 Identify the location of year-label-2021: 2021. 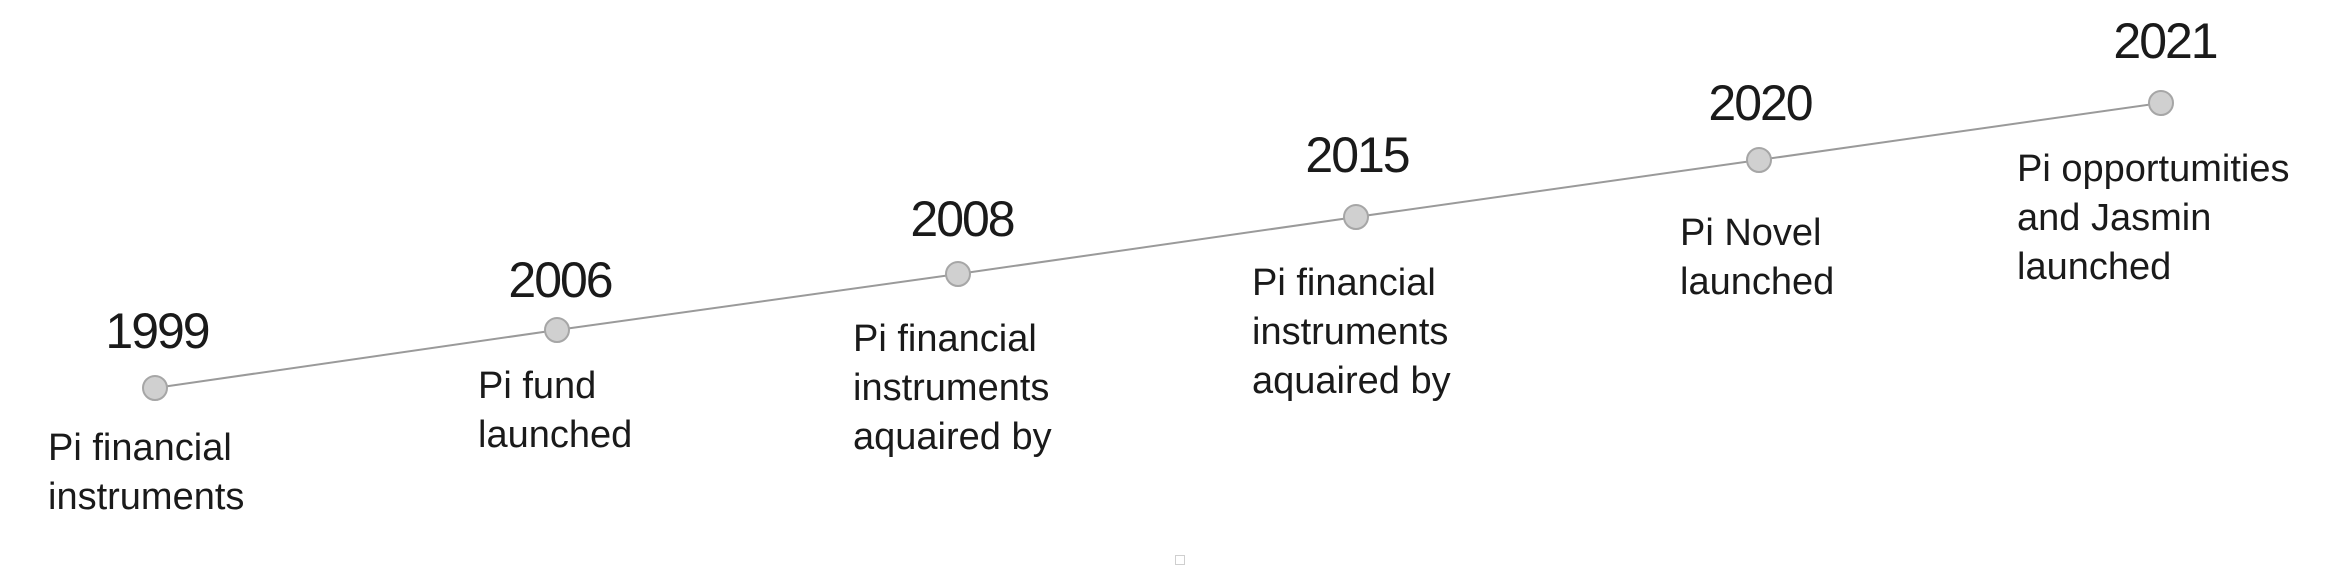
(2165, 41).